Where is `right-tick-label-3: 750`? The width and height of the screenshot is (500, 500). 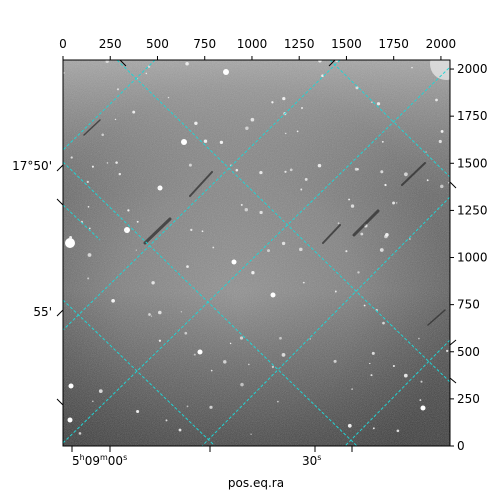 right-tick-label-3: 750 is located at coordinates (468, 305).